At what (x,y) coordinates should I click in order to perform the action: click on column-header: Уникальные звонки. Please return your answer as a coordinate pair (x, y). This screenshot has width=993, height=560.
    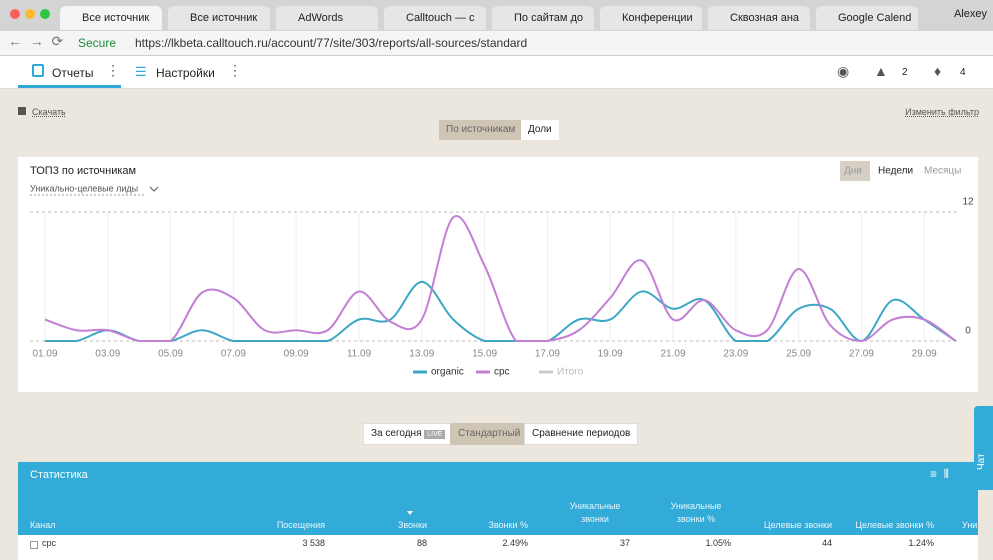
    Looking at the image, I should click on (595, 512).